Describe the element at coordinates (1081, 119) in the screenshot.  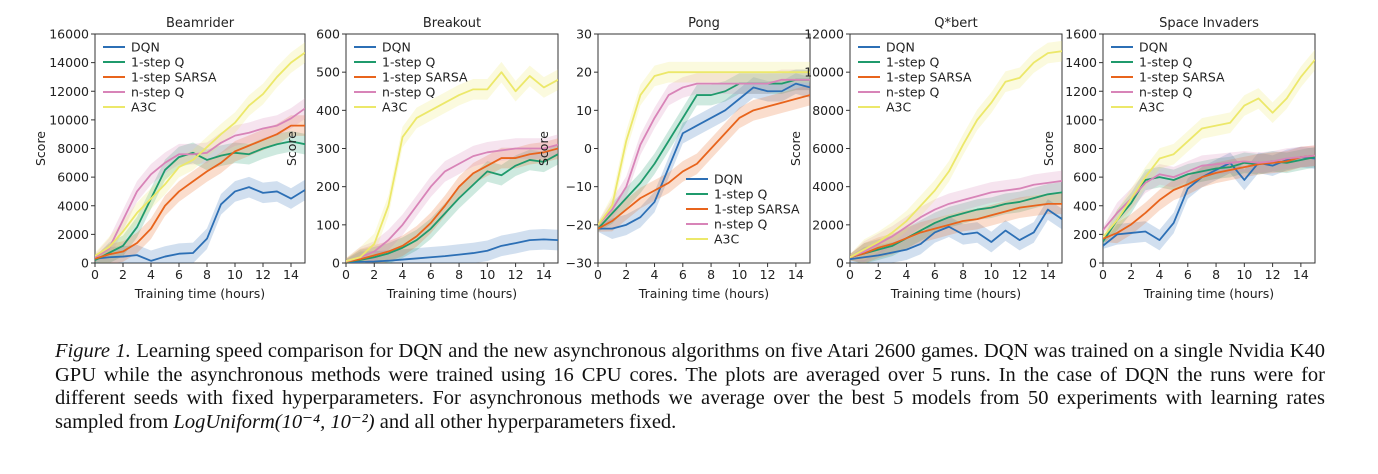
I see `y-tick-label: 1000` at that location.